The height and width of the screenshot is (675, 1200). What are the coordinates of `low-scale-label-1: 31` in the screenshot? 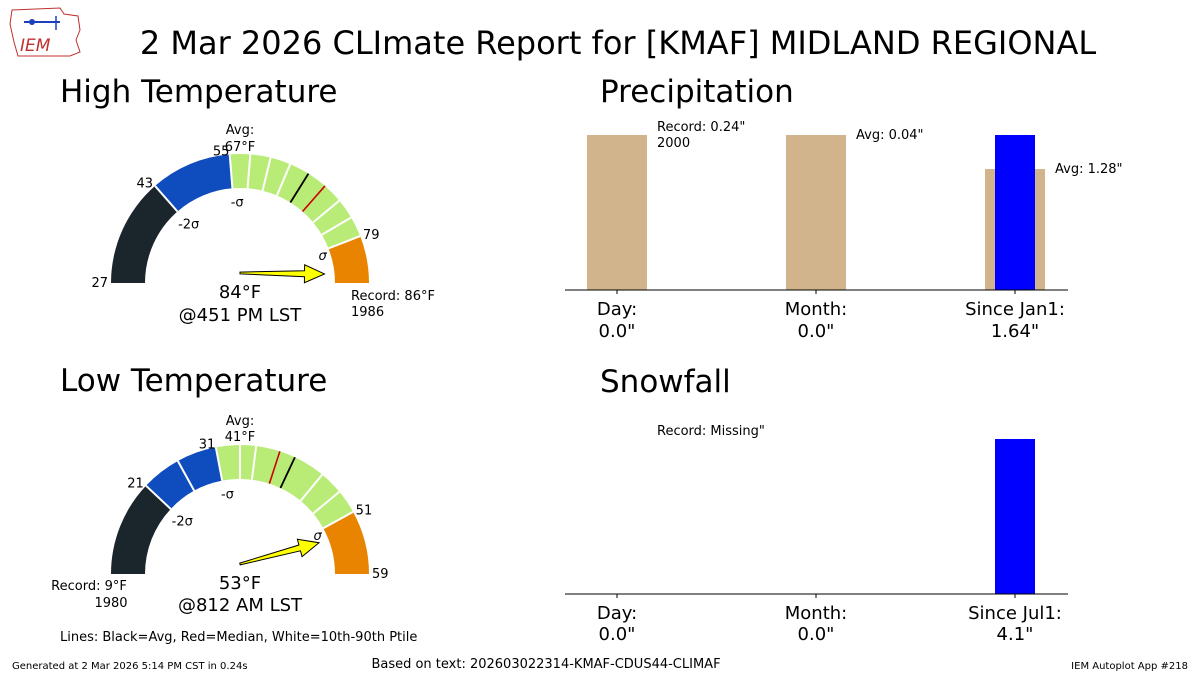 It's located at (207, 444).